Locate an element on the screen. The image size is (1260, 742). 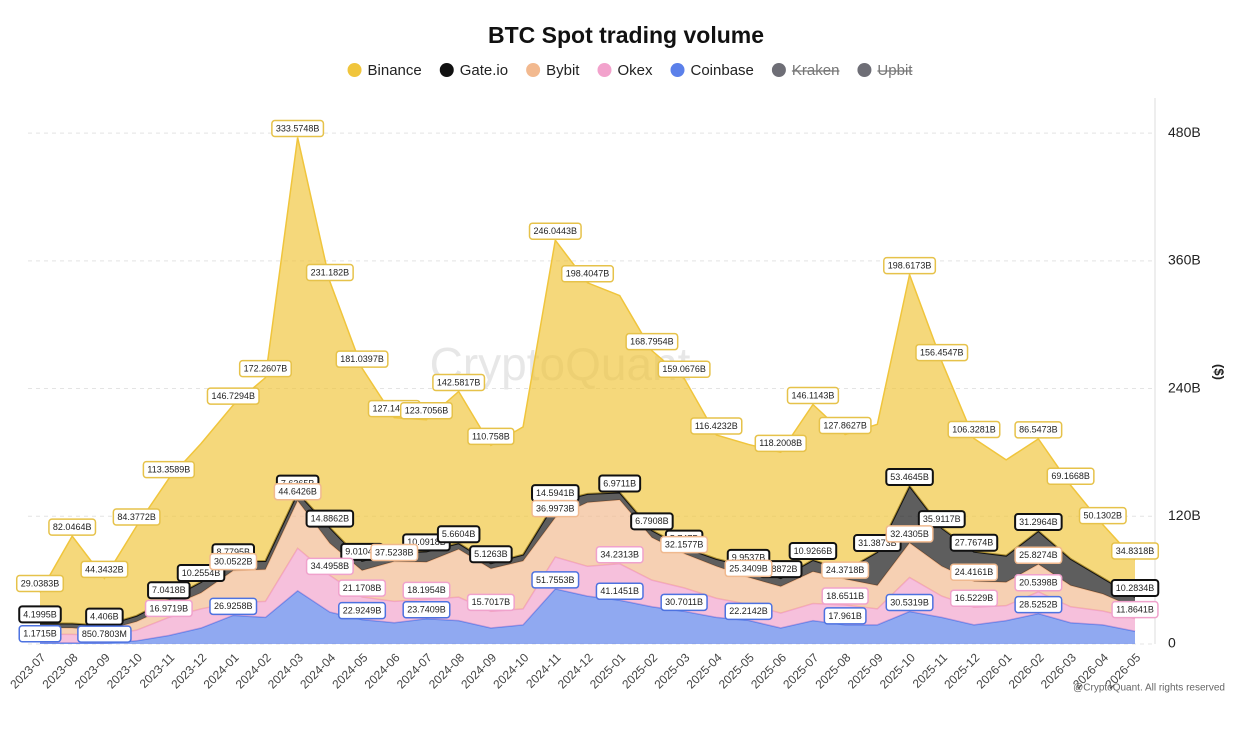
value-label: 28.5252B is located at coordinates (1038, 604).